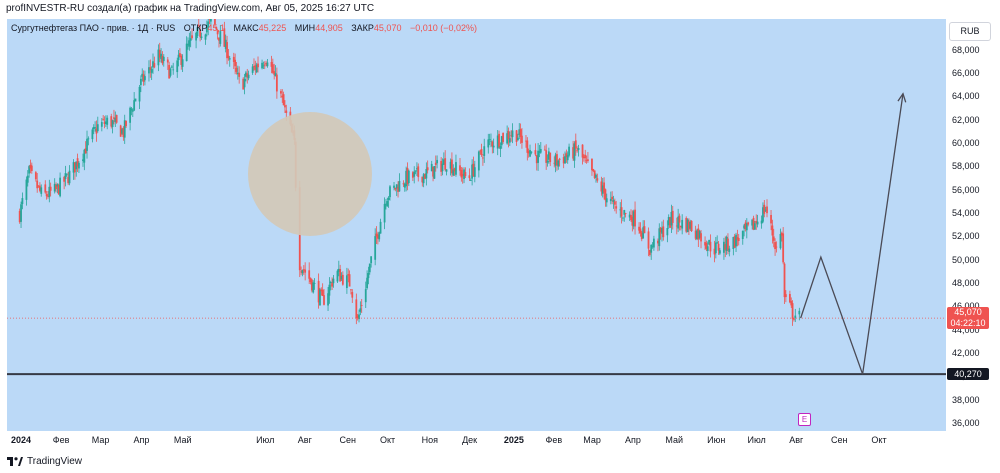  What do you see at coordinates (348, 440) in the screenshot?
I see `time-tick-label: Сен` at bounding box center [348, 440].